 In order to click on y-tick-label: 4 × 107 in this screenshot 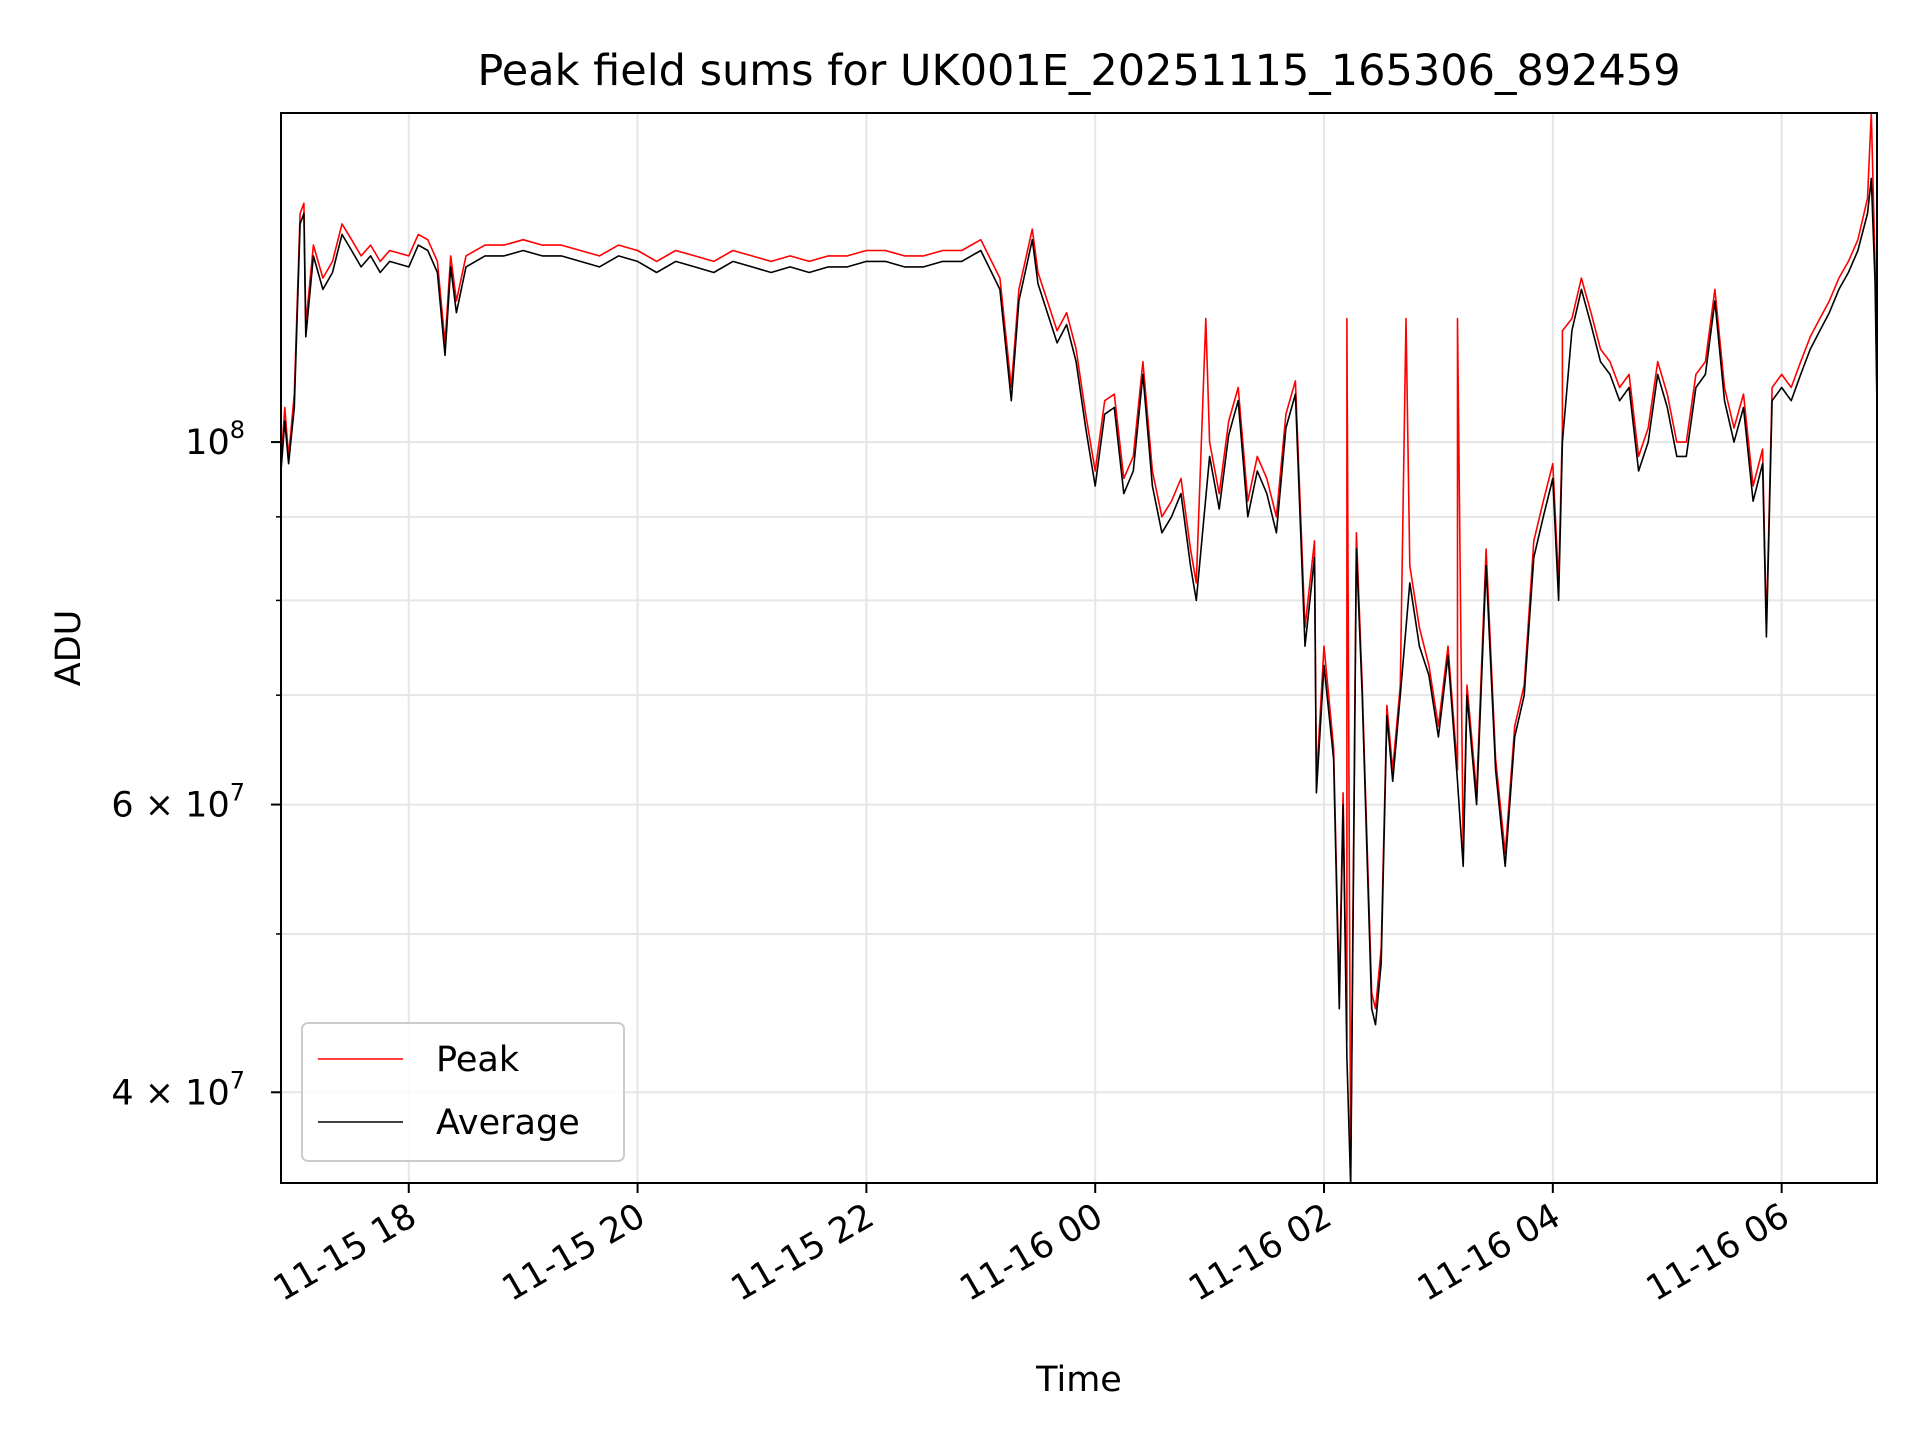, I will do `click(178, 1089)`.